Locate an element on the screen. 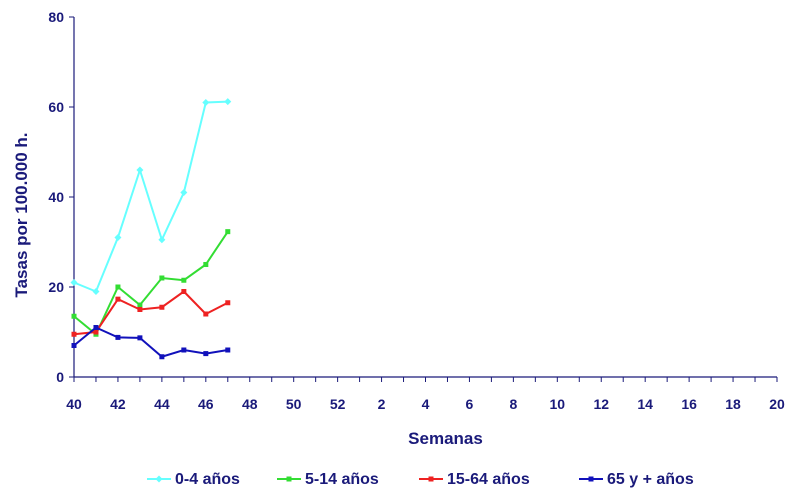  y-axis-title: Tasas por 100.000 h. is located at coordinates (21, 214).